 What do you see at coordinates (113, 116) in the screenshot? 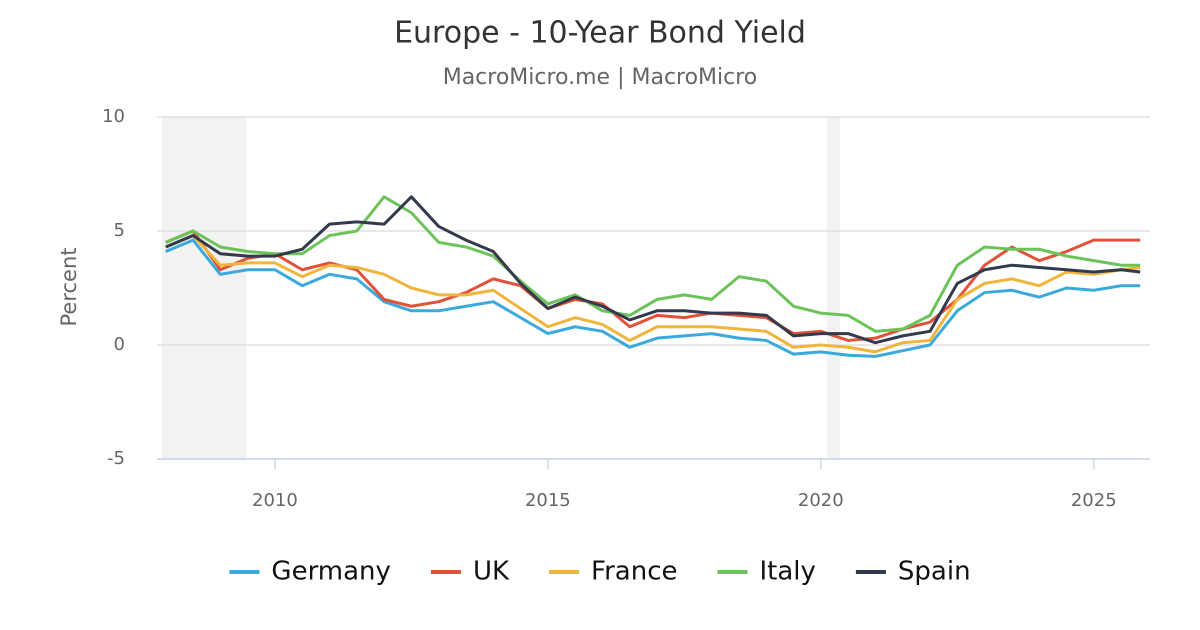
I see `y-tick-label: 10` at bounding box center [113, 116].